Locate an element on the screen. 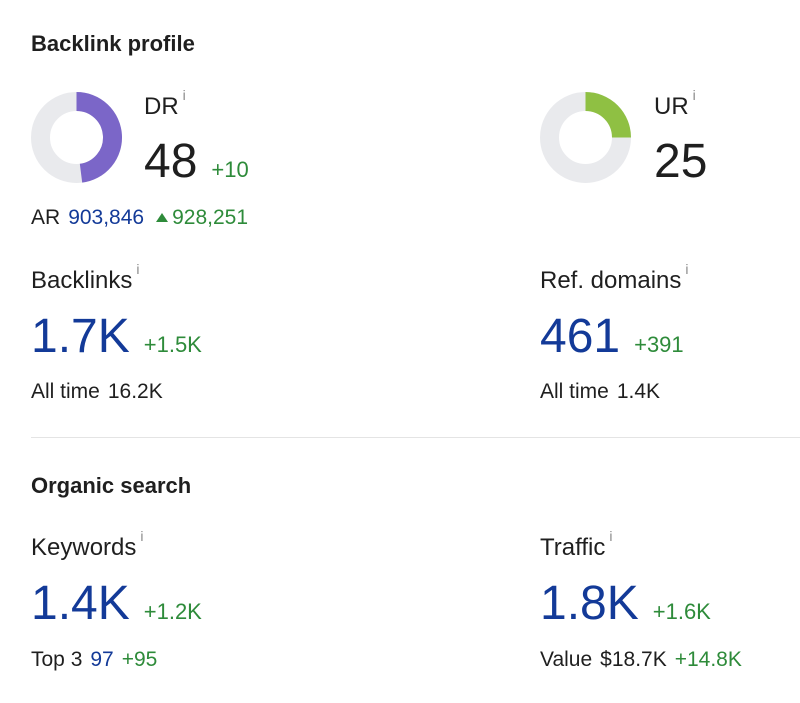 This screenshot has width=800, height=703. backlinks-label: Backlinks is located at coordinates (82, 280).